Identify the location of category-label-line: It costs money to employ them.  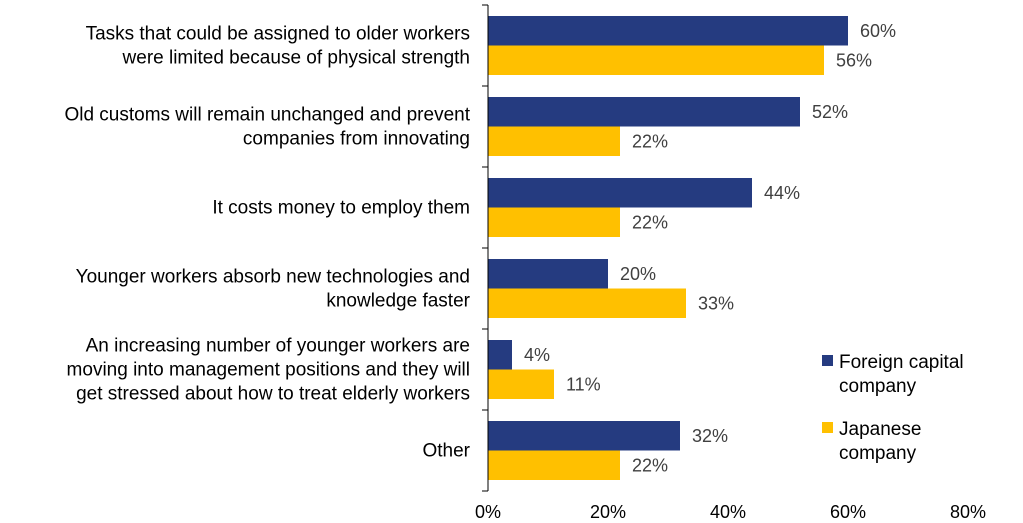
(341, 208).